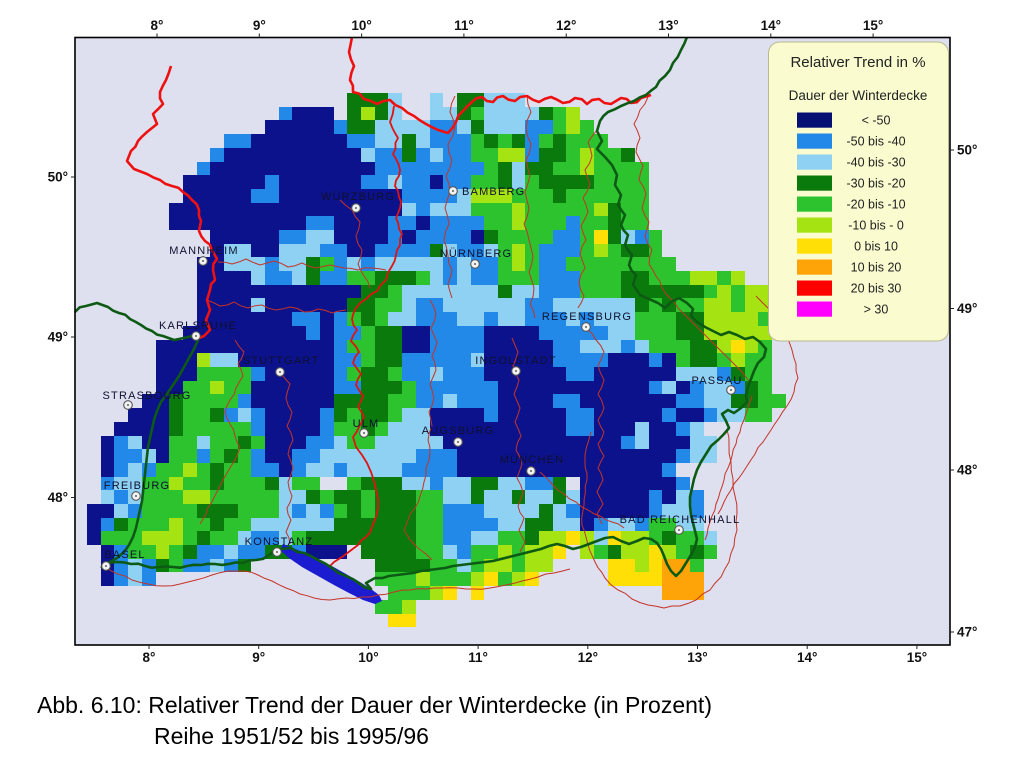 This screenshot has width=1021, height=759. I want to click on svg-text: WÜRZBURG, so click(358, 197).